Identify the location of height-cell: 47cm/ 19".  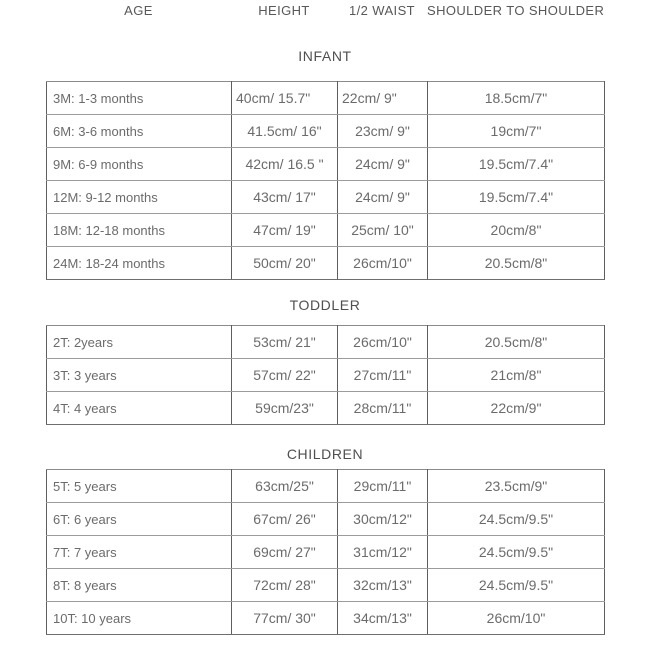
(284, 230).